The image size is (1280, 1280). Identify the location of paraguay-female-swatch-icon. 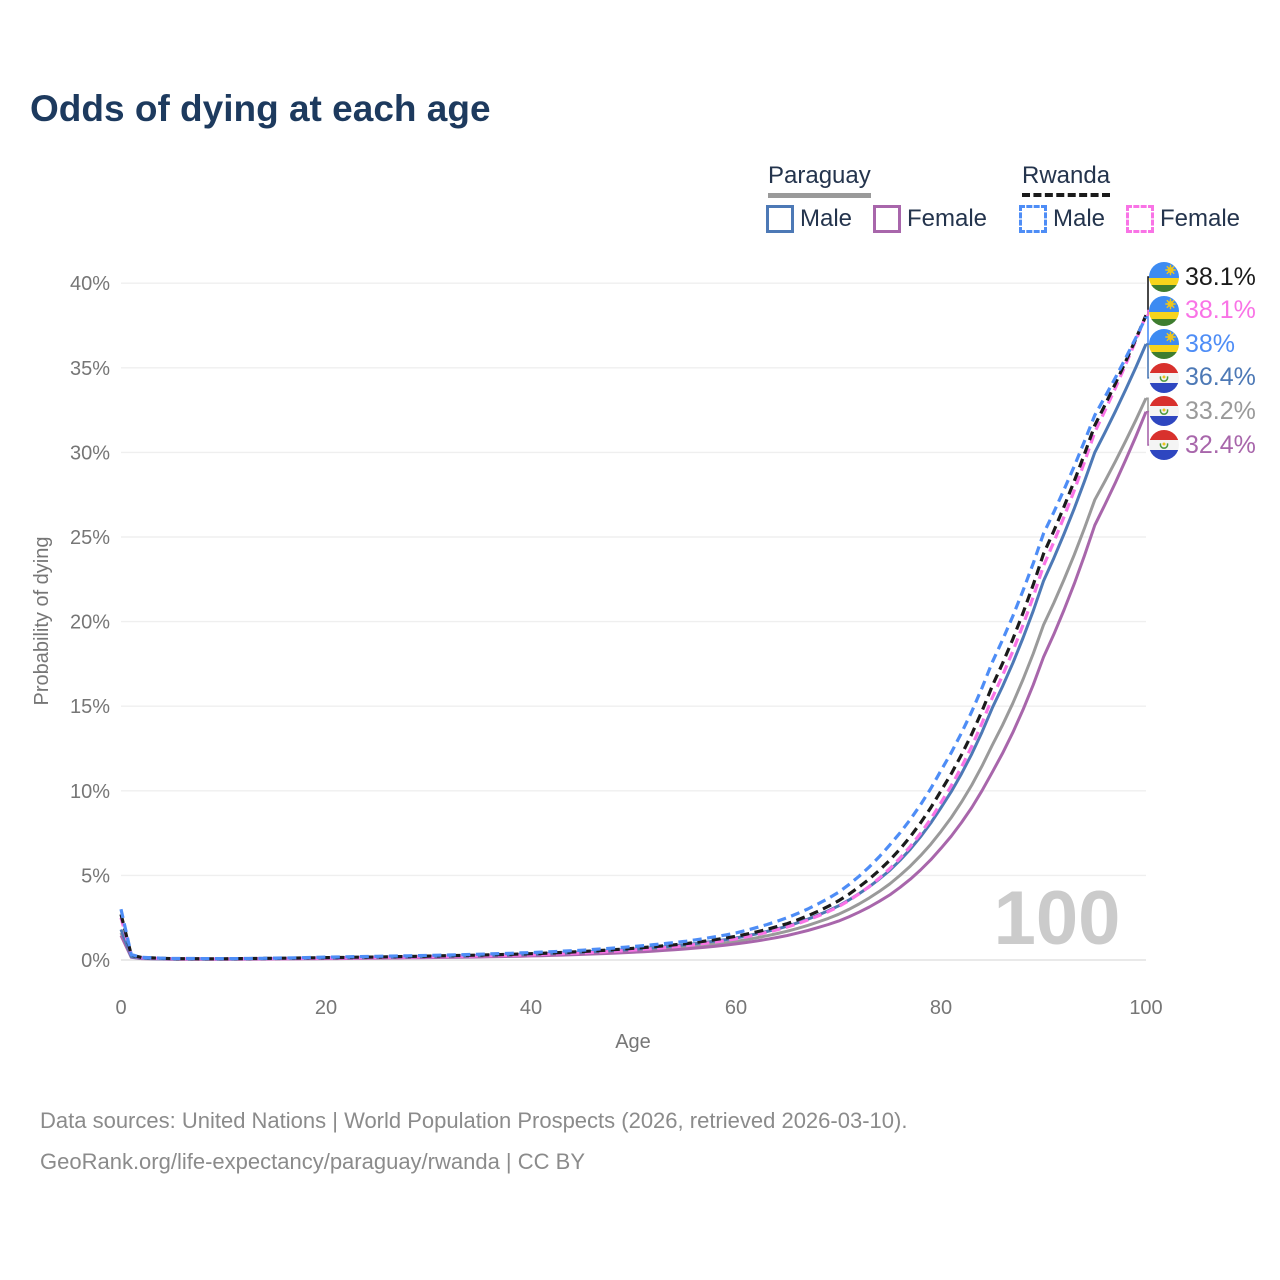
(887, 219).